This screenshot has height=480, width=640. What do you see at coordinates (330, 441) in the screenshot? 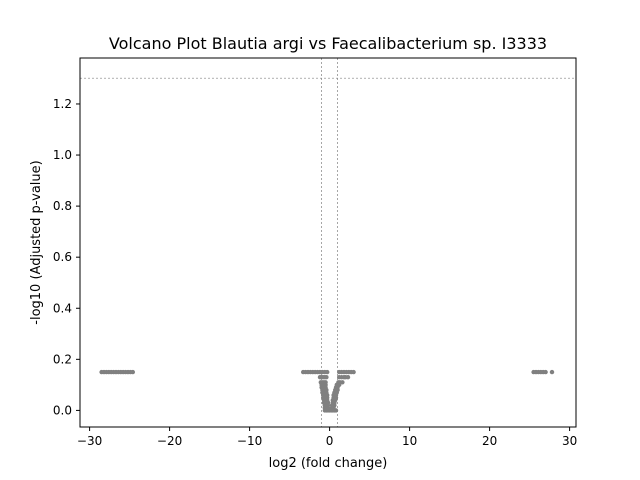
I see `x-tick-label: 0` at bounding box center [330, 441].